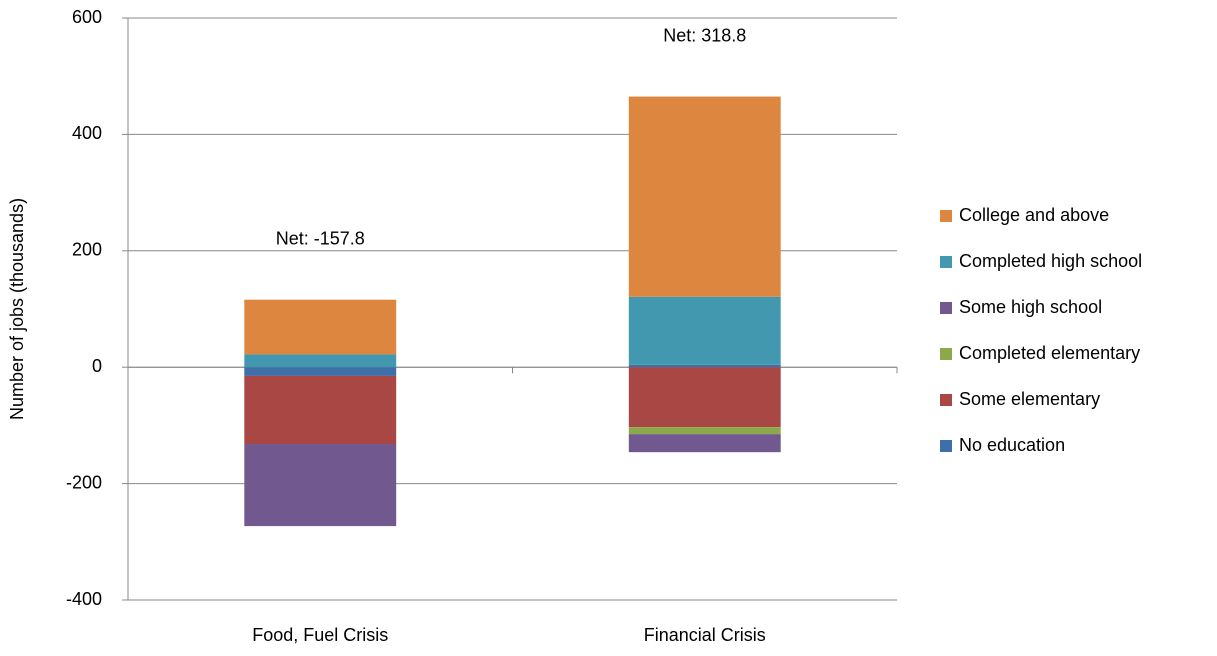 The width and height of the screenshot is (1217, 656). Describe the element at coordinates (84, 482) in the screenshot. I see `y-tick-label: -200` at that location.